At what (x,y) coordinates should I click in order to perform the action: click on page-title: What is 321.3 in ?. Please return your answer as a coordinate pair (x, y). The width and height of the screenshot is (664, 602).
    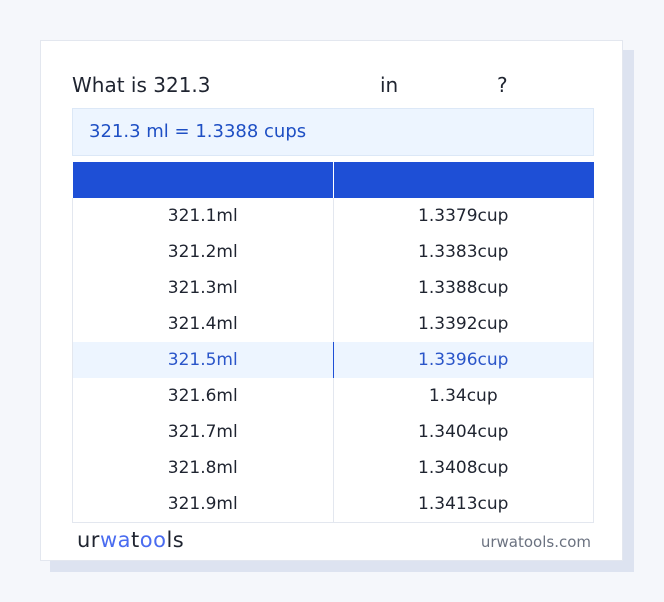
    Looking at the image, I should click on (333, 88).